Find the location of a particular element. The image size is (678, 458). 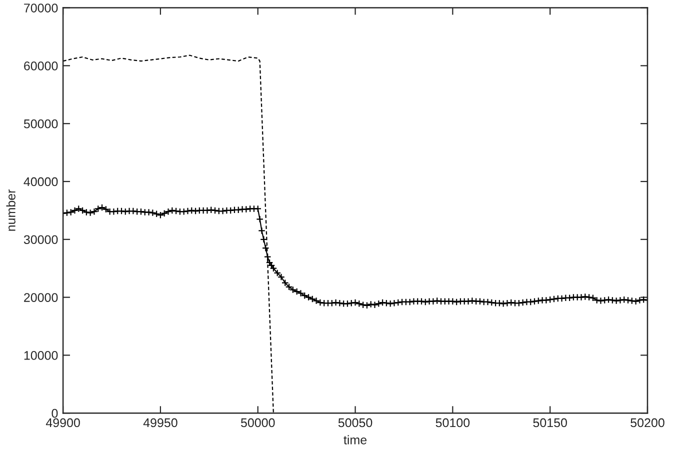

y-tick-label: 10000 is located at coordinates (41, 355).